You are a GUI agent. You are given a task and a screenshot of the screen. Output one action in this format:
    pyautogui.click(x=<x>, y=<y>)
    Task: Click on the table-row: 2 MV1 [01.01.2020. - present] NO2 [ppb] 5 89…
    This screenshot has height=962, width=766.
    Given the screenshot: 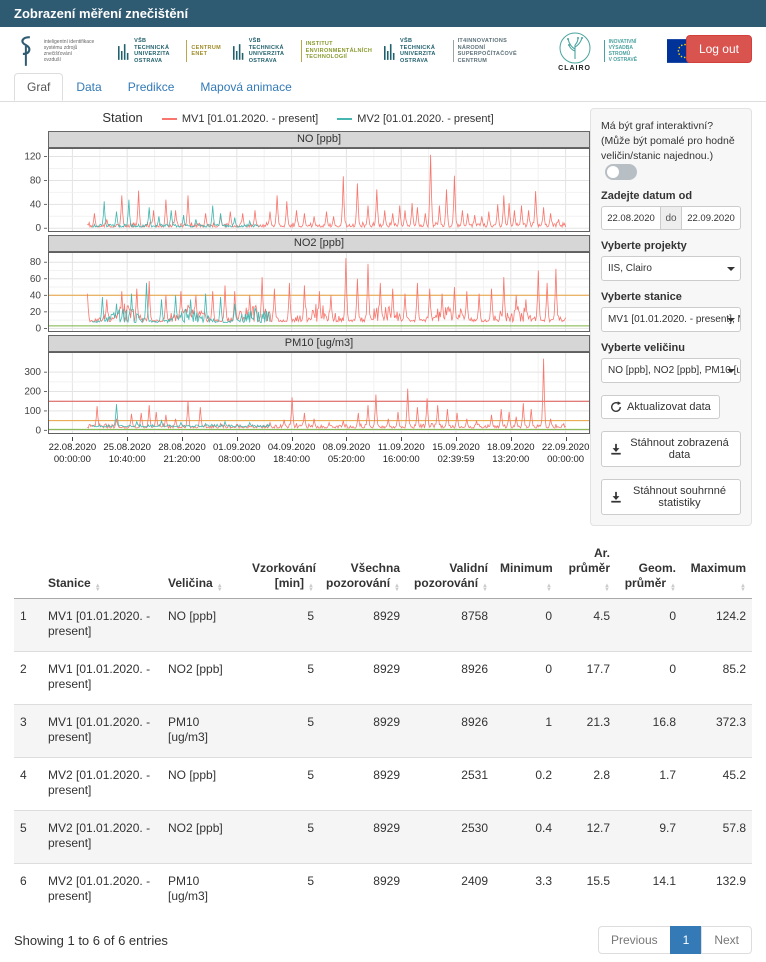 What is the action you would take?
    pyautogui.click(x=383, y=678)
    